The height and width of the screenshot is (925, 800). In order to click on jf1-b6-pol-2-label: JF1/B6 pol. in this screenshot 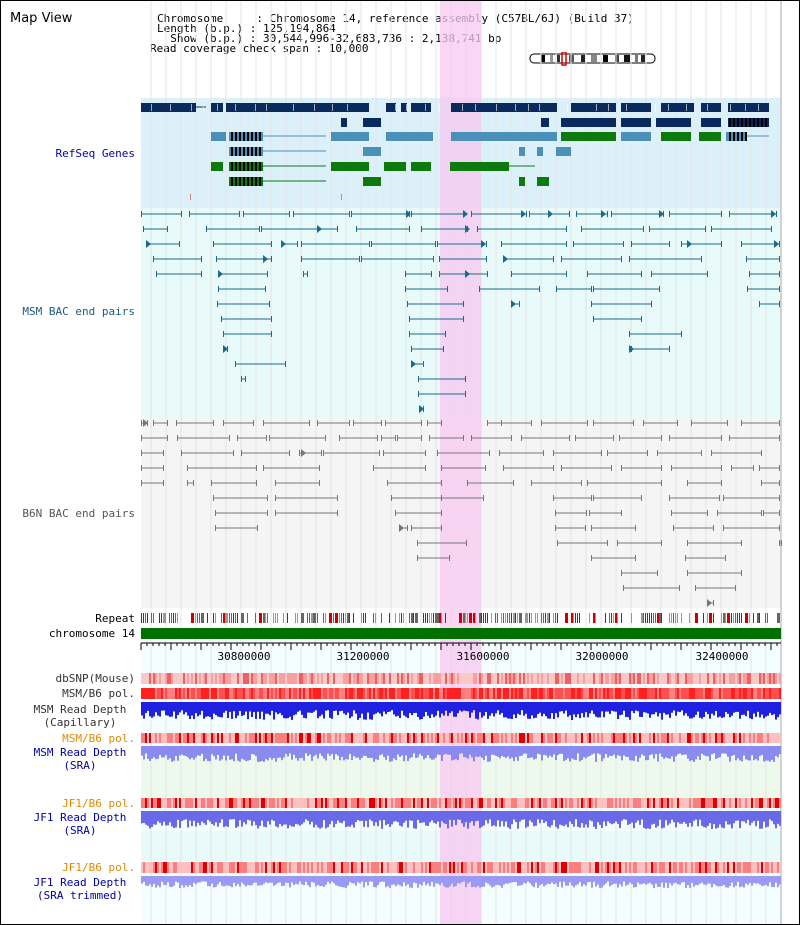, I will do `click(98, 867)`.